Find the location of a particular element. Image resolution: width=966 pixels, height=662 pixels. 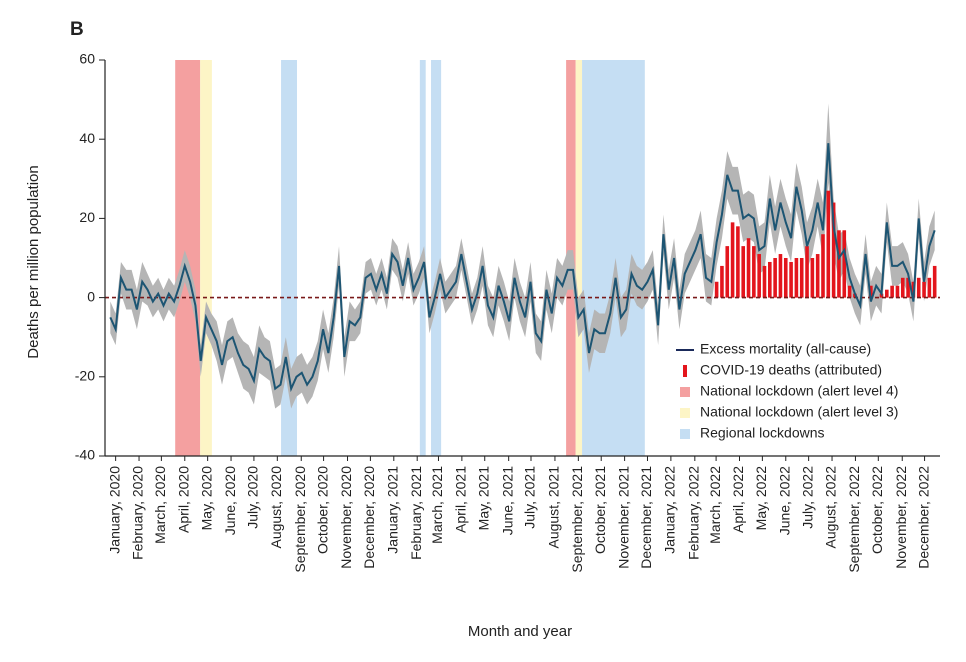

x-tick-label: October, 2020 is located at coordinates (322, 510).